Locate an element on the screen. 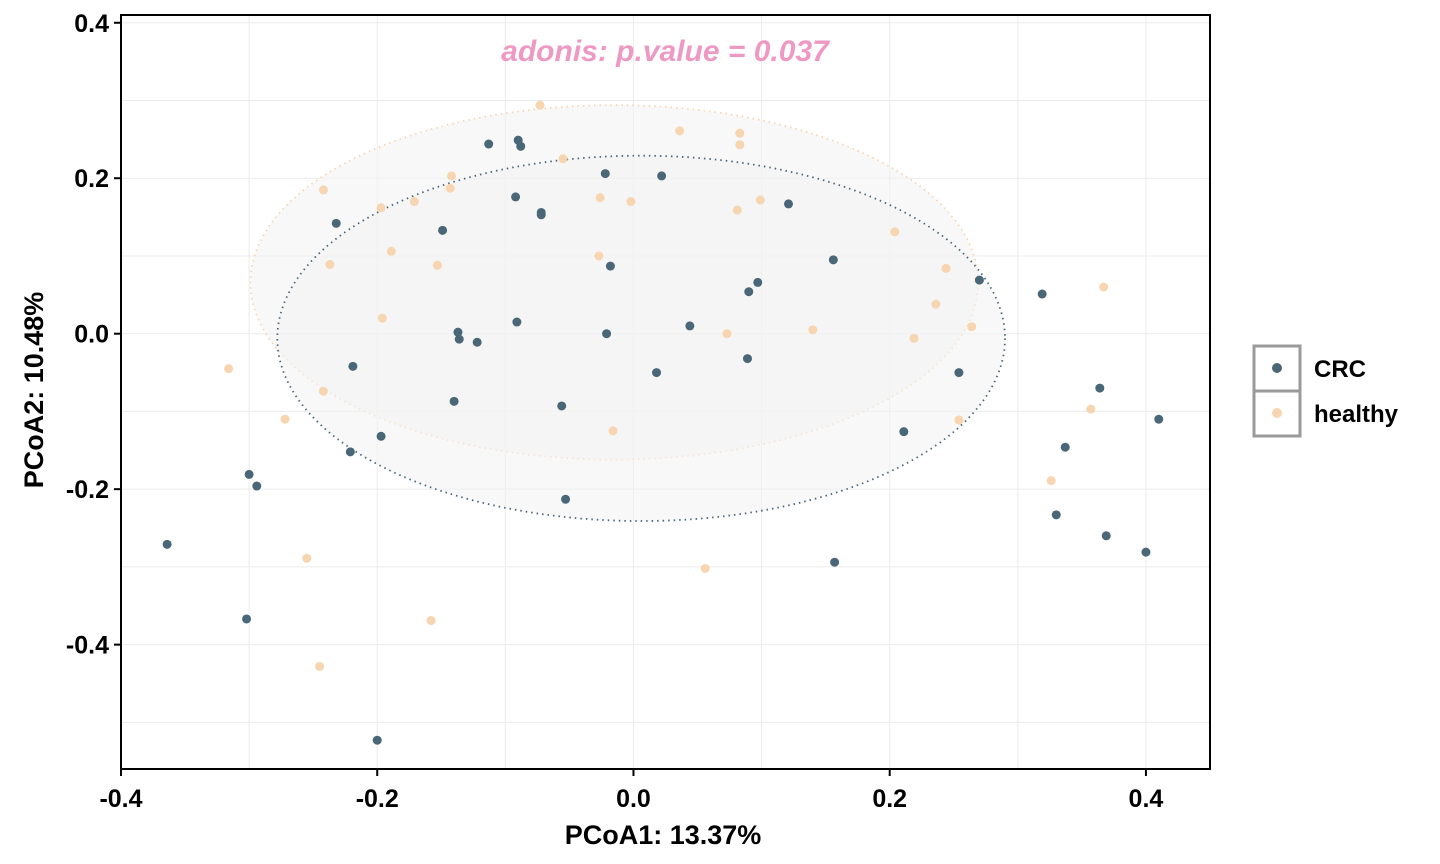  y-tick-label: -0.2 is located at coordinates (87, 490).